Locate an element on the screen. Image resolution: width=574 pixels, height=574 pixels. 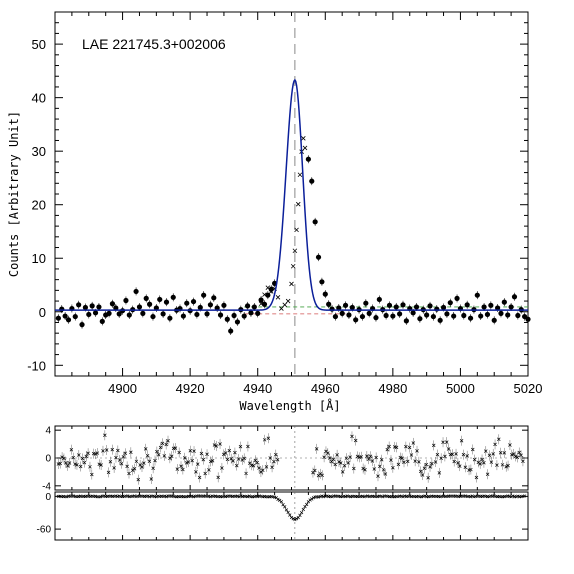
x-tick-label: 4960 is located at coordinates (325, 388).